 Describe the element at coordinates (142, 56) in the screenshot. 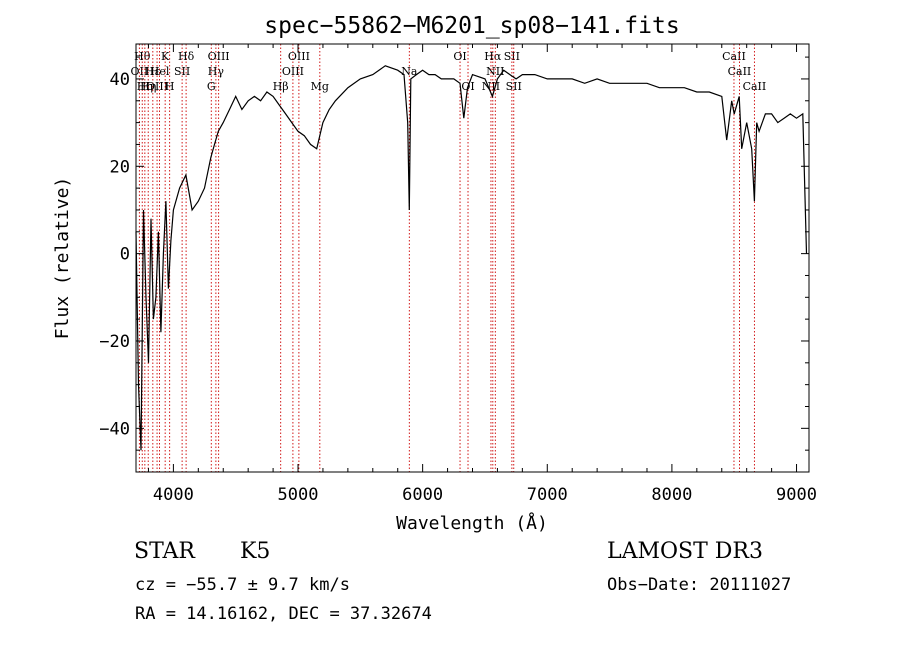

I see `marker-label-1: Hθ` at that location.